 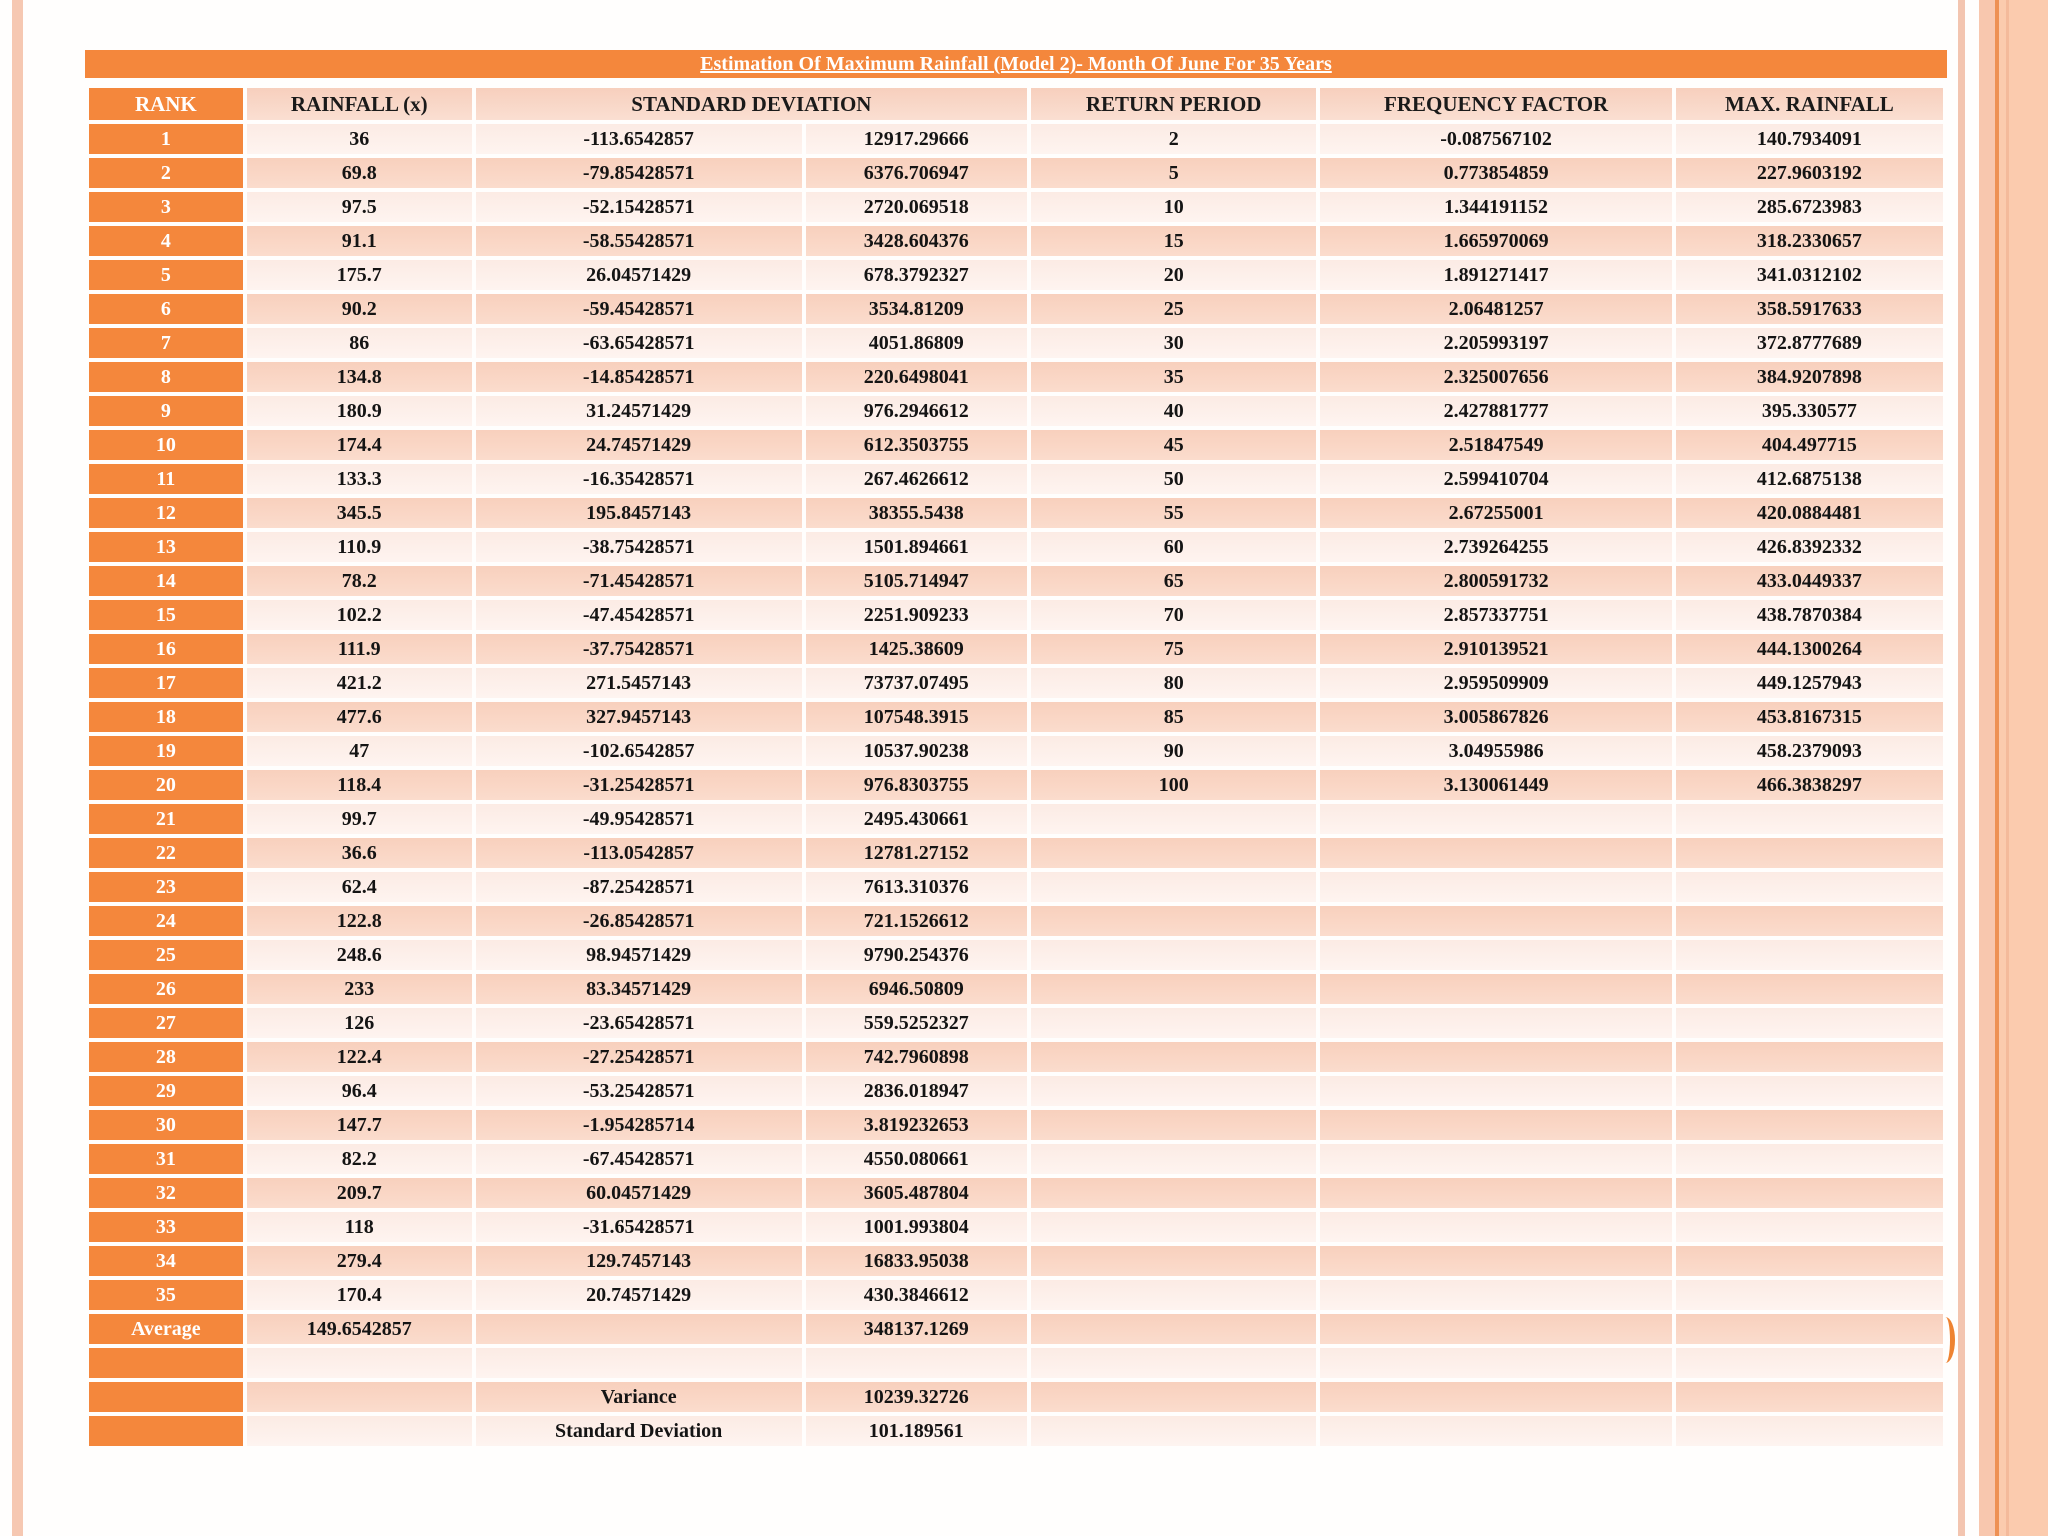 I want to click on cell-std-deviation-squared: 721.1526612, so click(x=916, y=921).